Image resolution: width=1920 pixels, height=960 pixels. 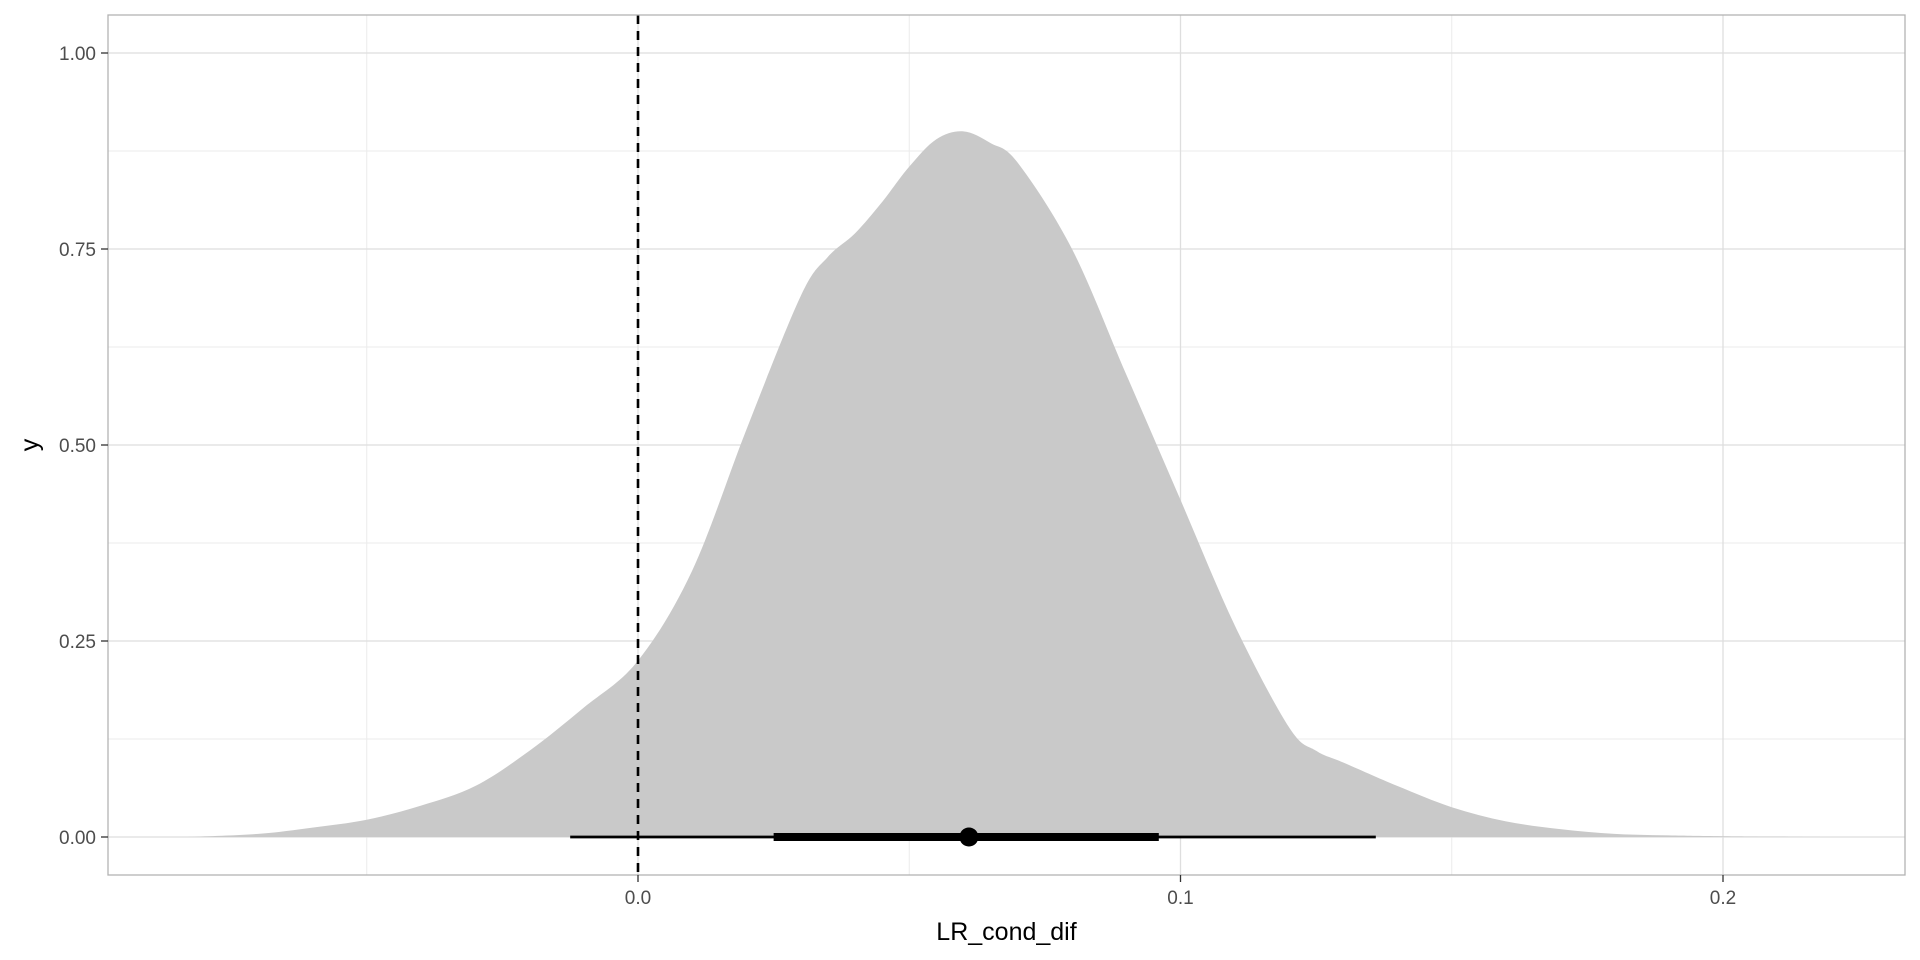 What do you see at coordinates (1723, 898) in the screenshot?
I see `x-tick-label: 0.2` at bounding box center [1723, 898].